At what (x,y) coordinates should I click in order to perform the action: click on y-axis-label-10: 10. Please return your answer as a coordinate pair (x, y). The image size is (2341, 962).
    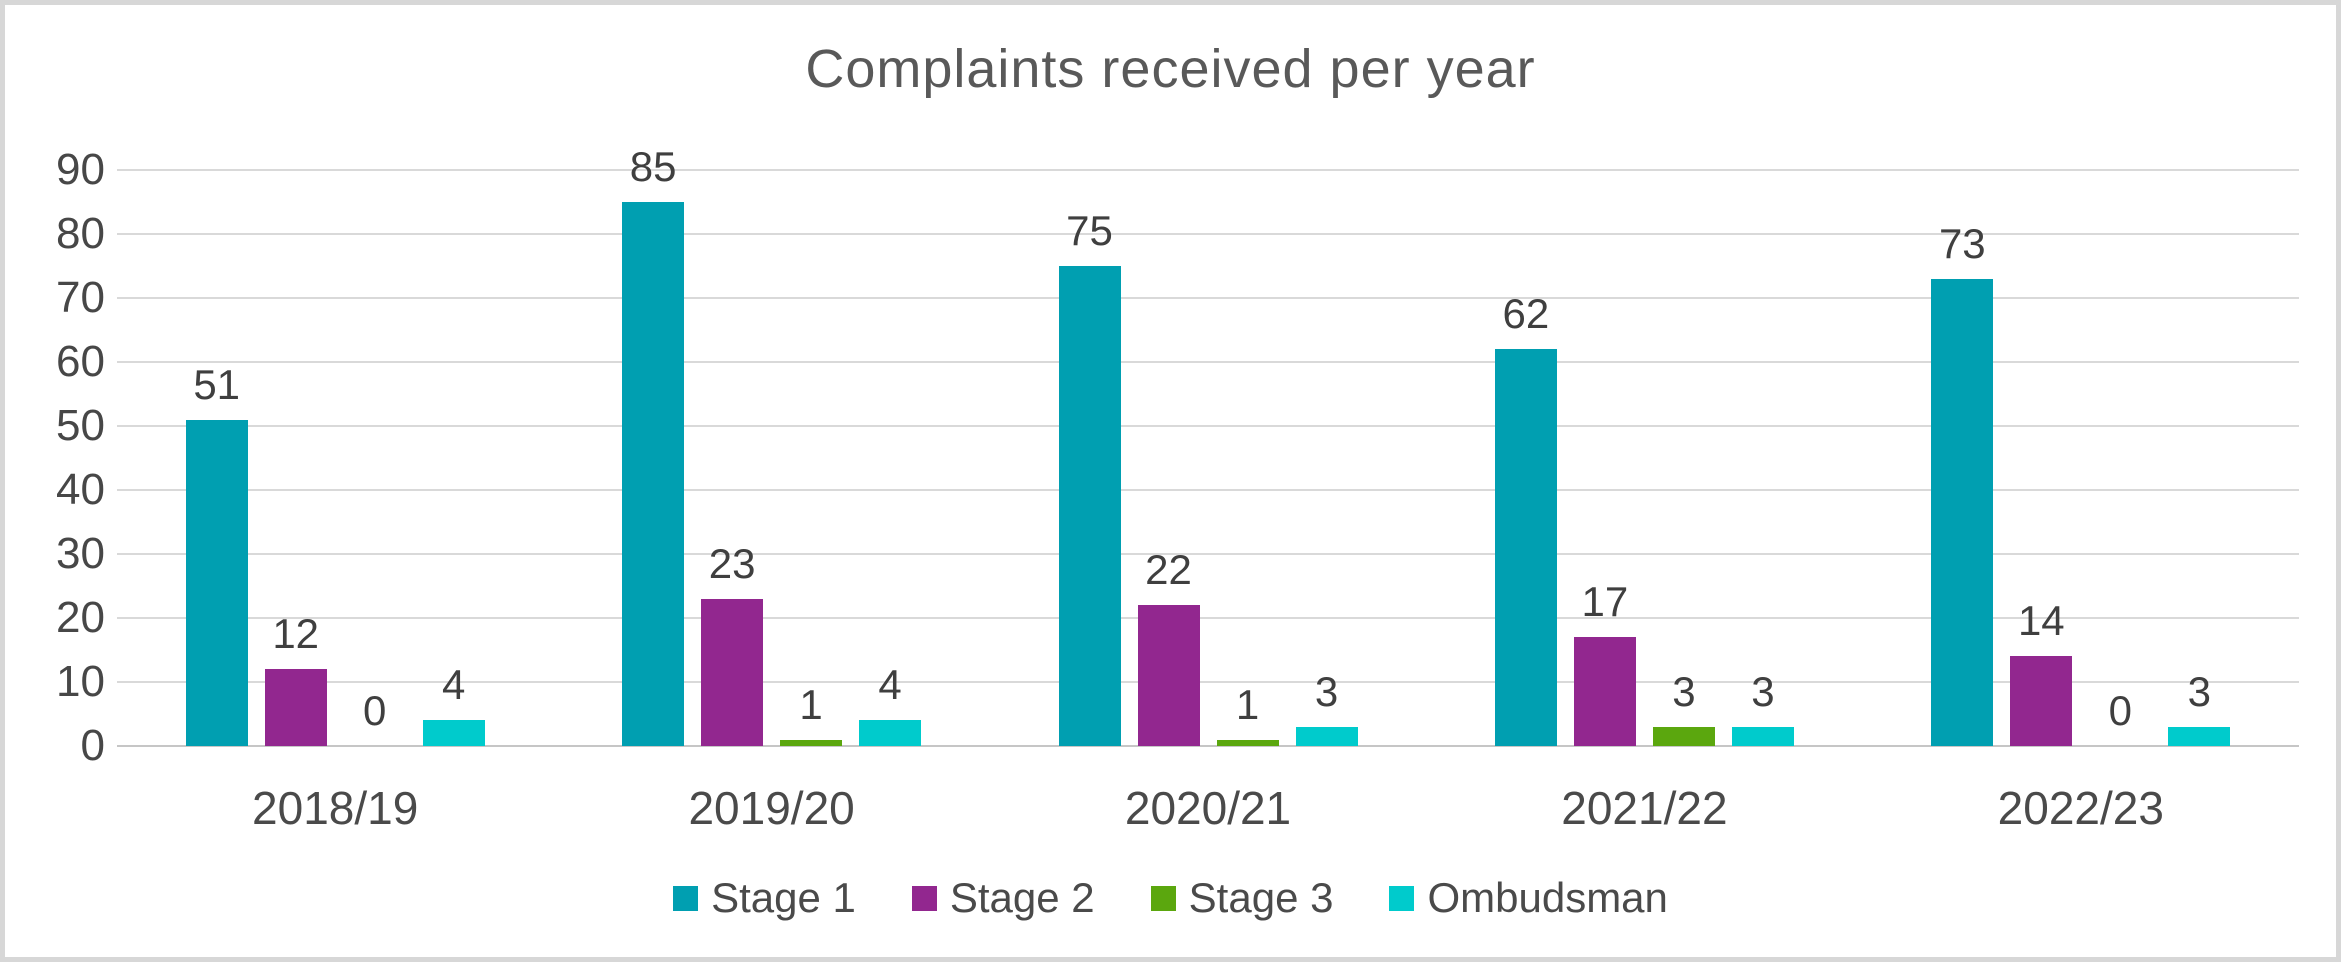
    Looking at the image, I should click on (80, 681).